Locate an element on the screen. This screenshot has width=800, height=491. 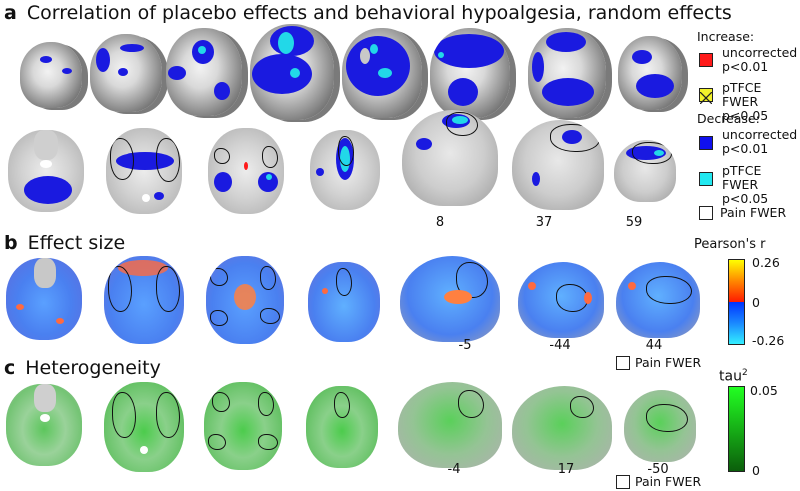
brain-sagittal-heterogeneity-minus4 is located at coordinates (450, 425).